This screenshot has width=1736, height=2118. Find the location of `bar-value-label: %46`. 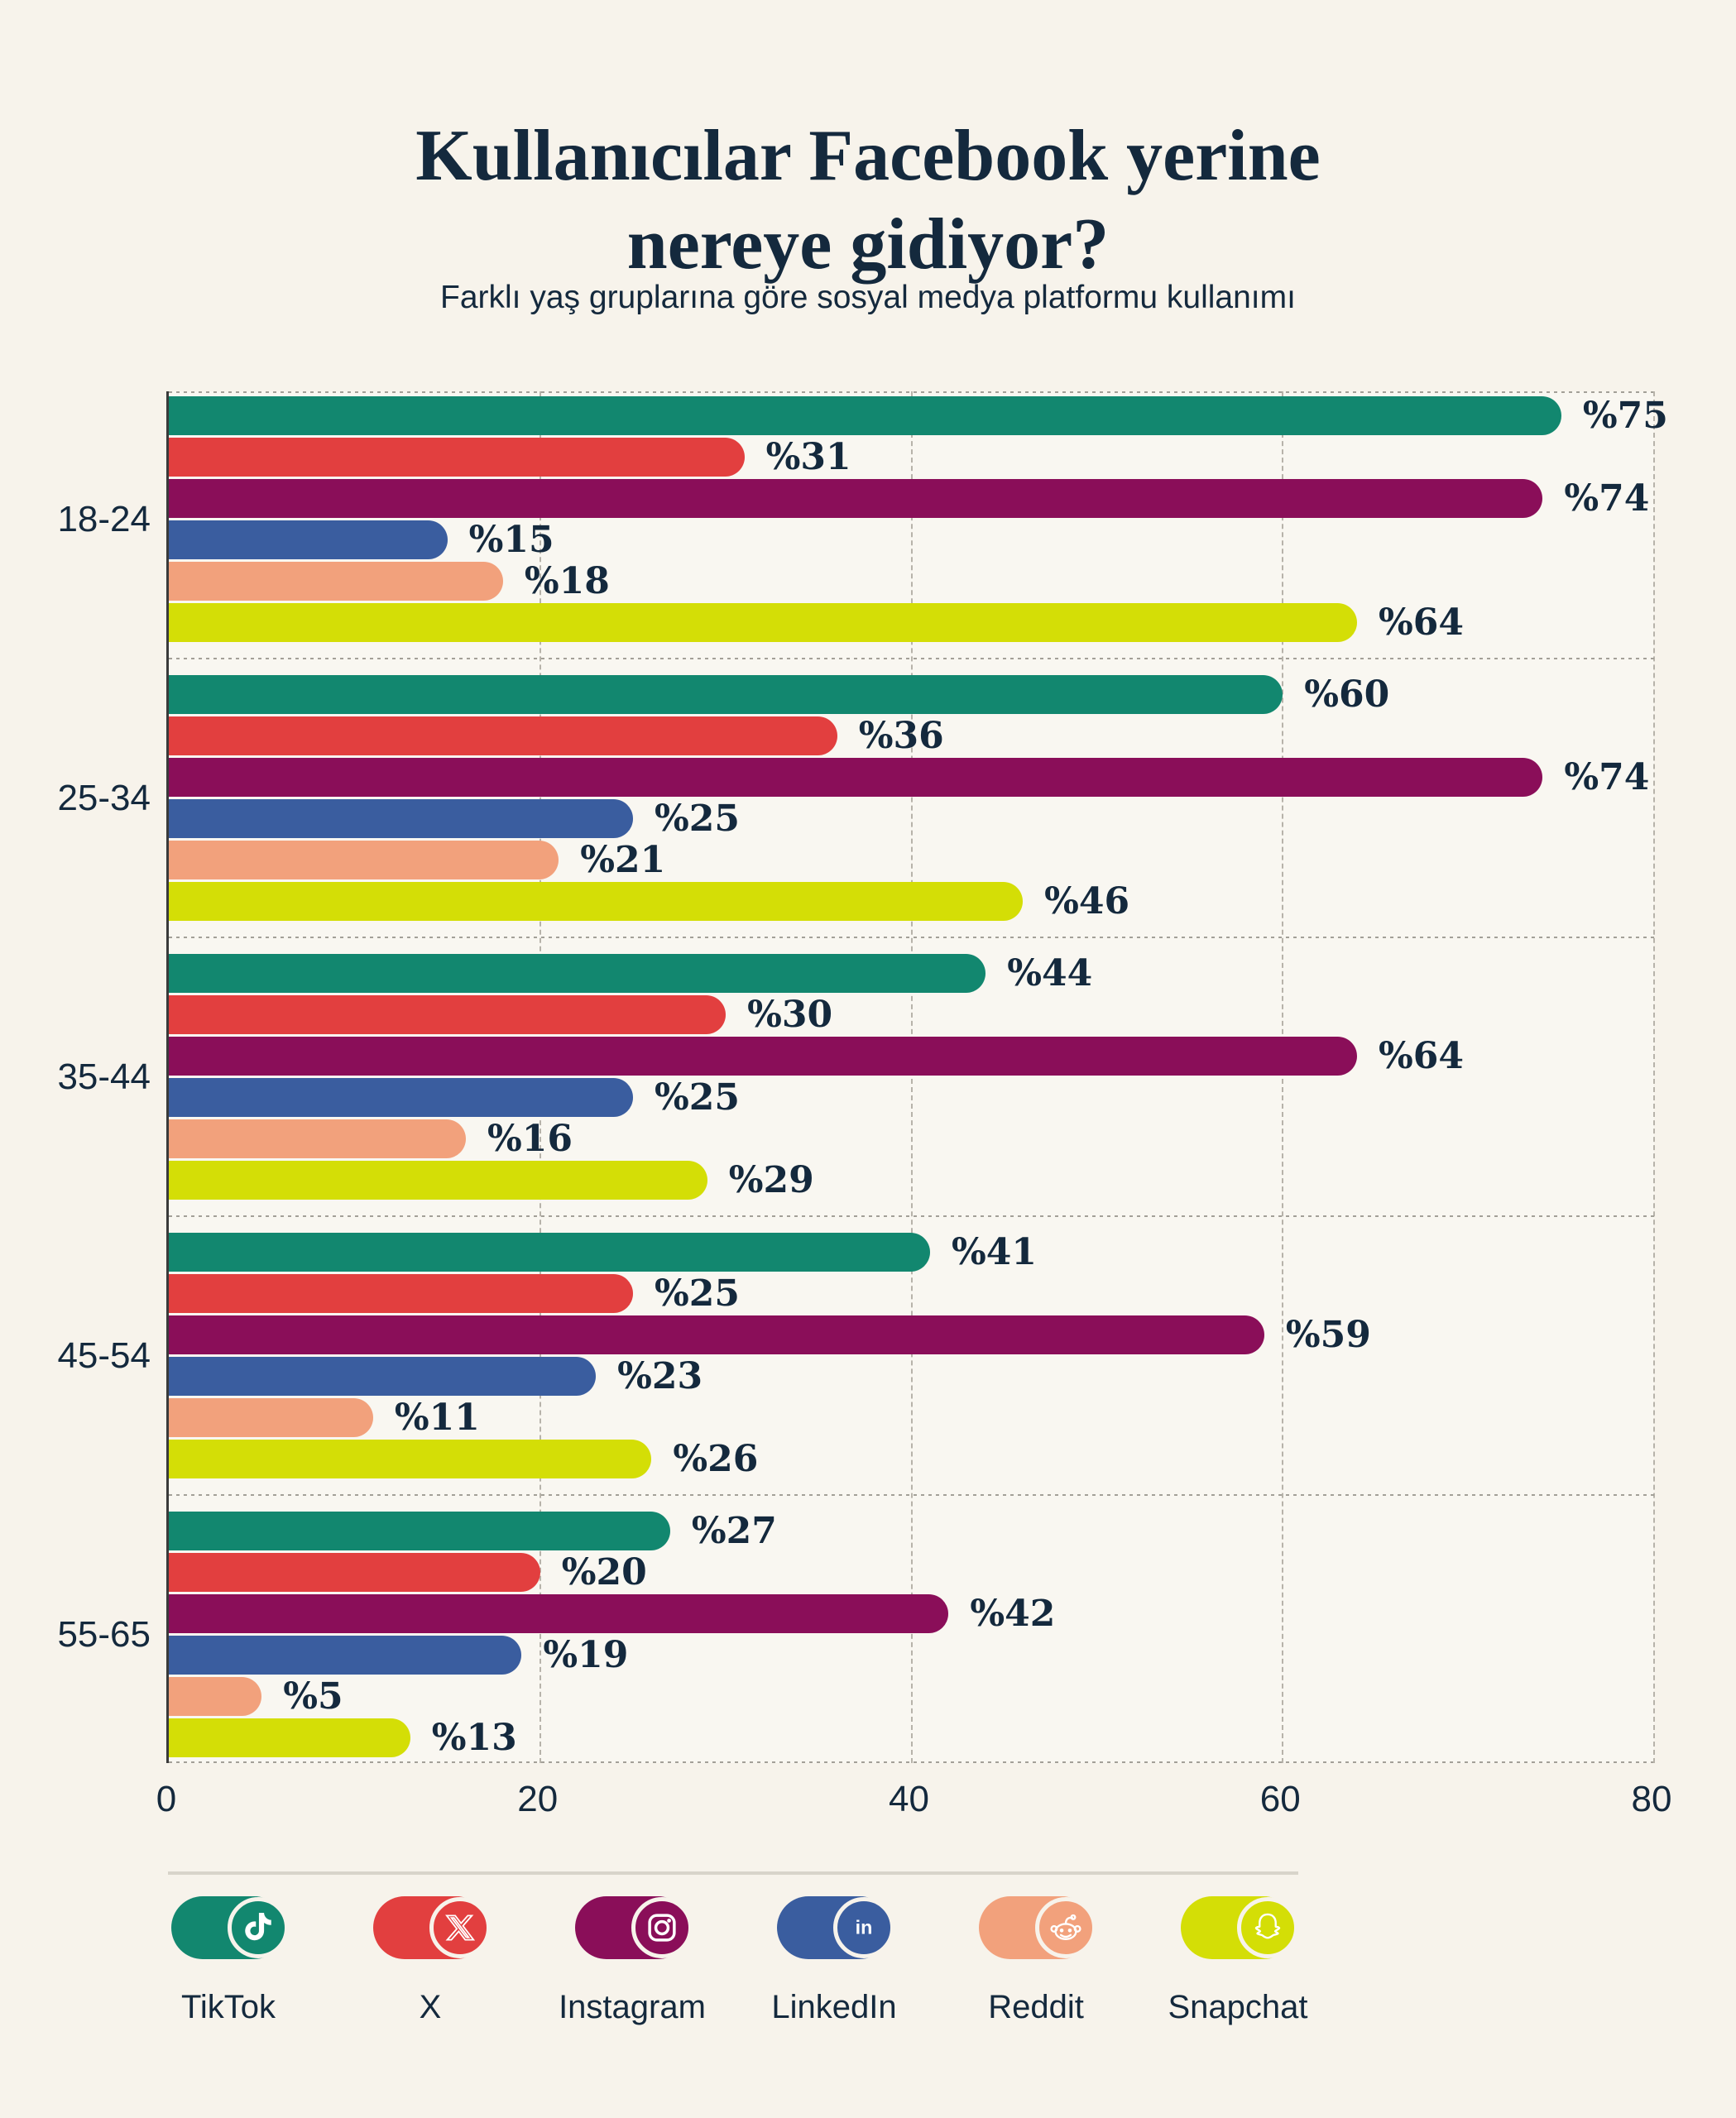

bar-value-label: %46 is located at coordinates (1087, 901).